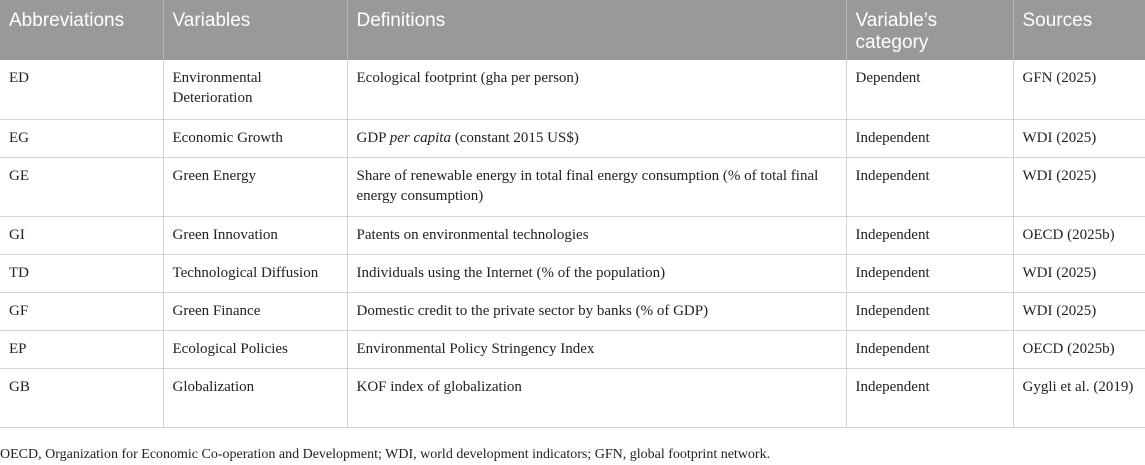 The image size is (1145, 465). I want to click on cell-variable: Green Innovation, so click(255, 235).